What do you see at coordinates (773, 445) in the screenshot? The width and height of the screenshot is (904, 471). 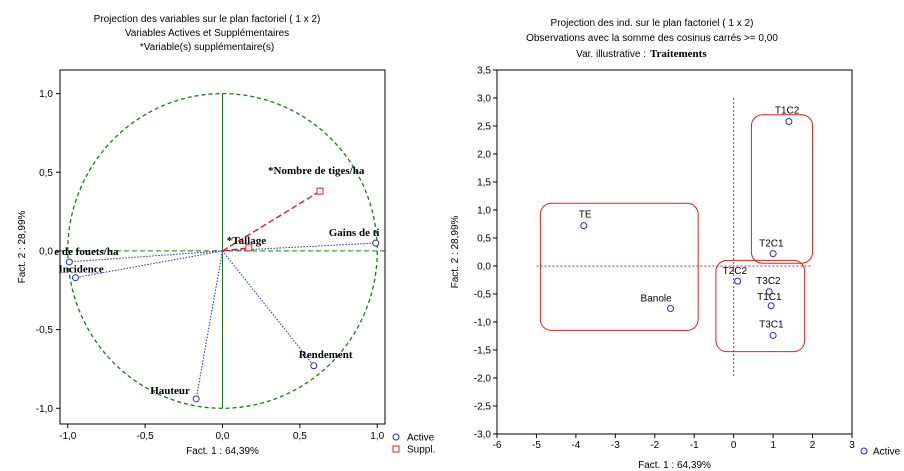 I see `right-x-tick-label: 1` at bounding box center [773, 445].